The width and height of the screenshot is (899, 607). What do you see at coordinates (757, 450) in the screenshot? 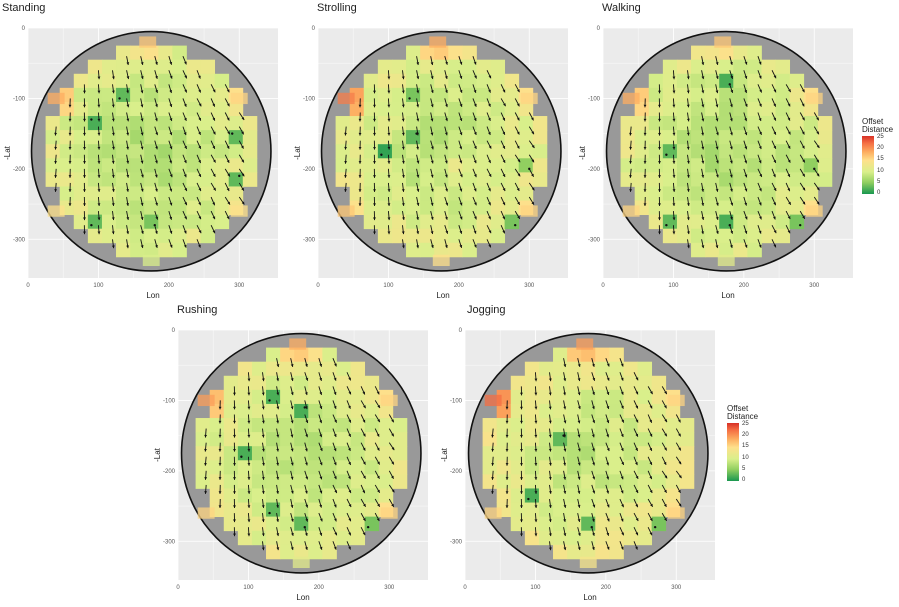
I see `legend-offset-distance: Offset Distance 25 20 15 10 5 0` at bounding box center [757, 450].